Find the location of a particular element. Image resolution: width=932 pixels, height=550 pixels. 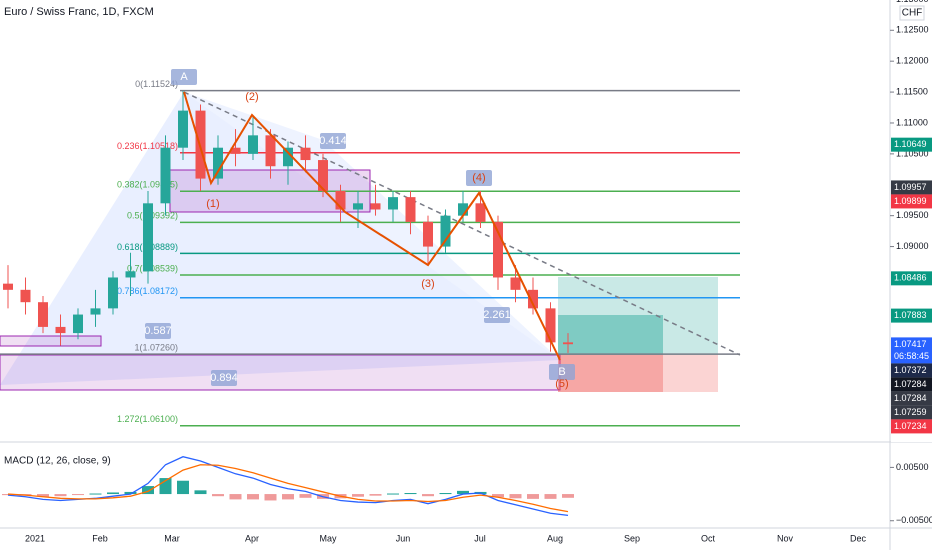

fib-label: 0.236(1.10518) is located at coordinates (147, 146).